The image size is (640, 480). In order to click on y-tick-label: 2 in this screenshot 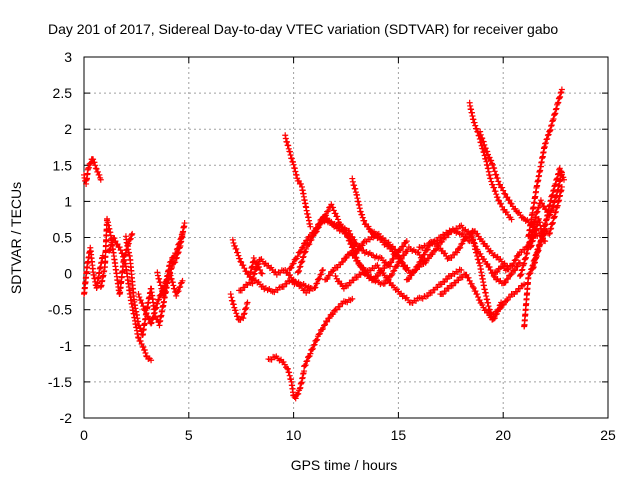, I will do `click(68, 129)`.